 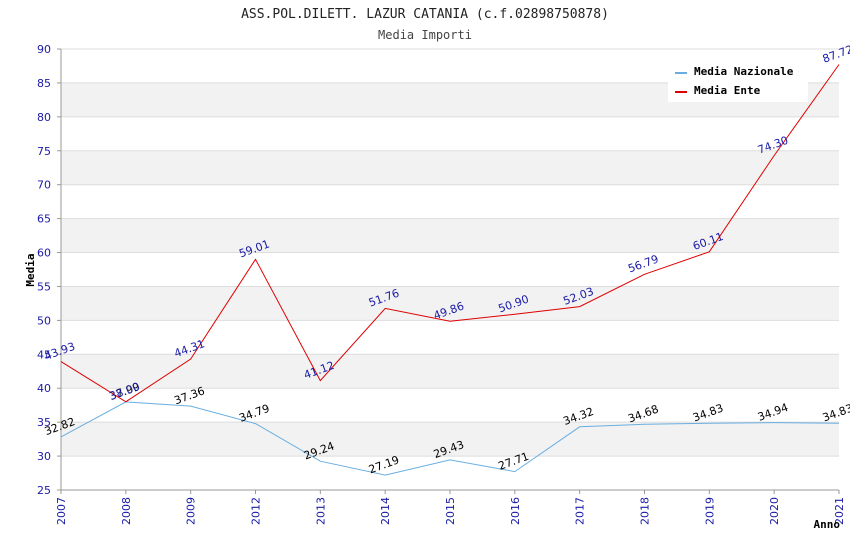 I want to click on y-tick-label: 65, so click(x=44, y=219).